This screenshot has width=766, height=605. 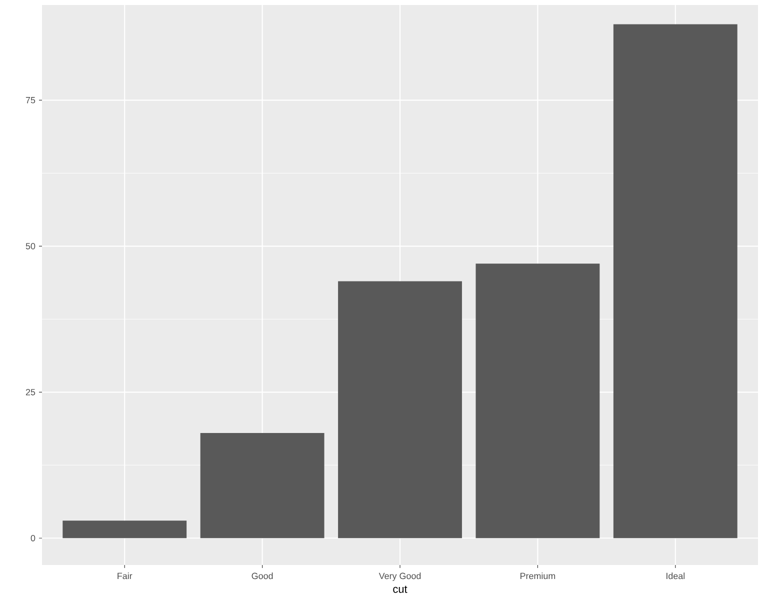 I want to click on x-tick-label: Ideal, so click(x=675, y=576).